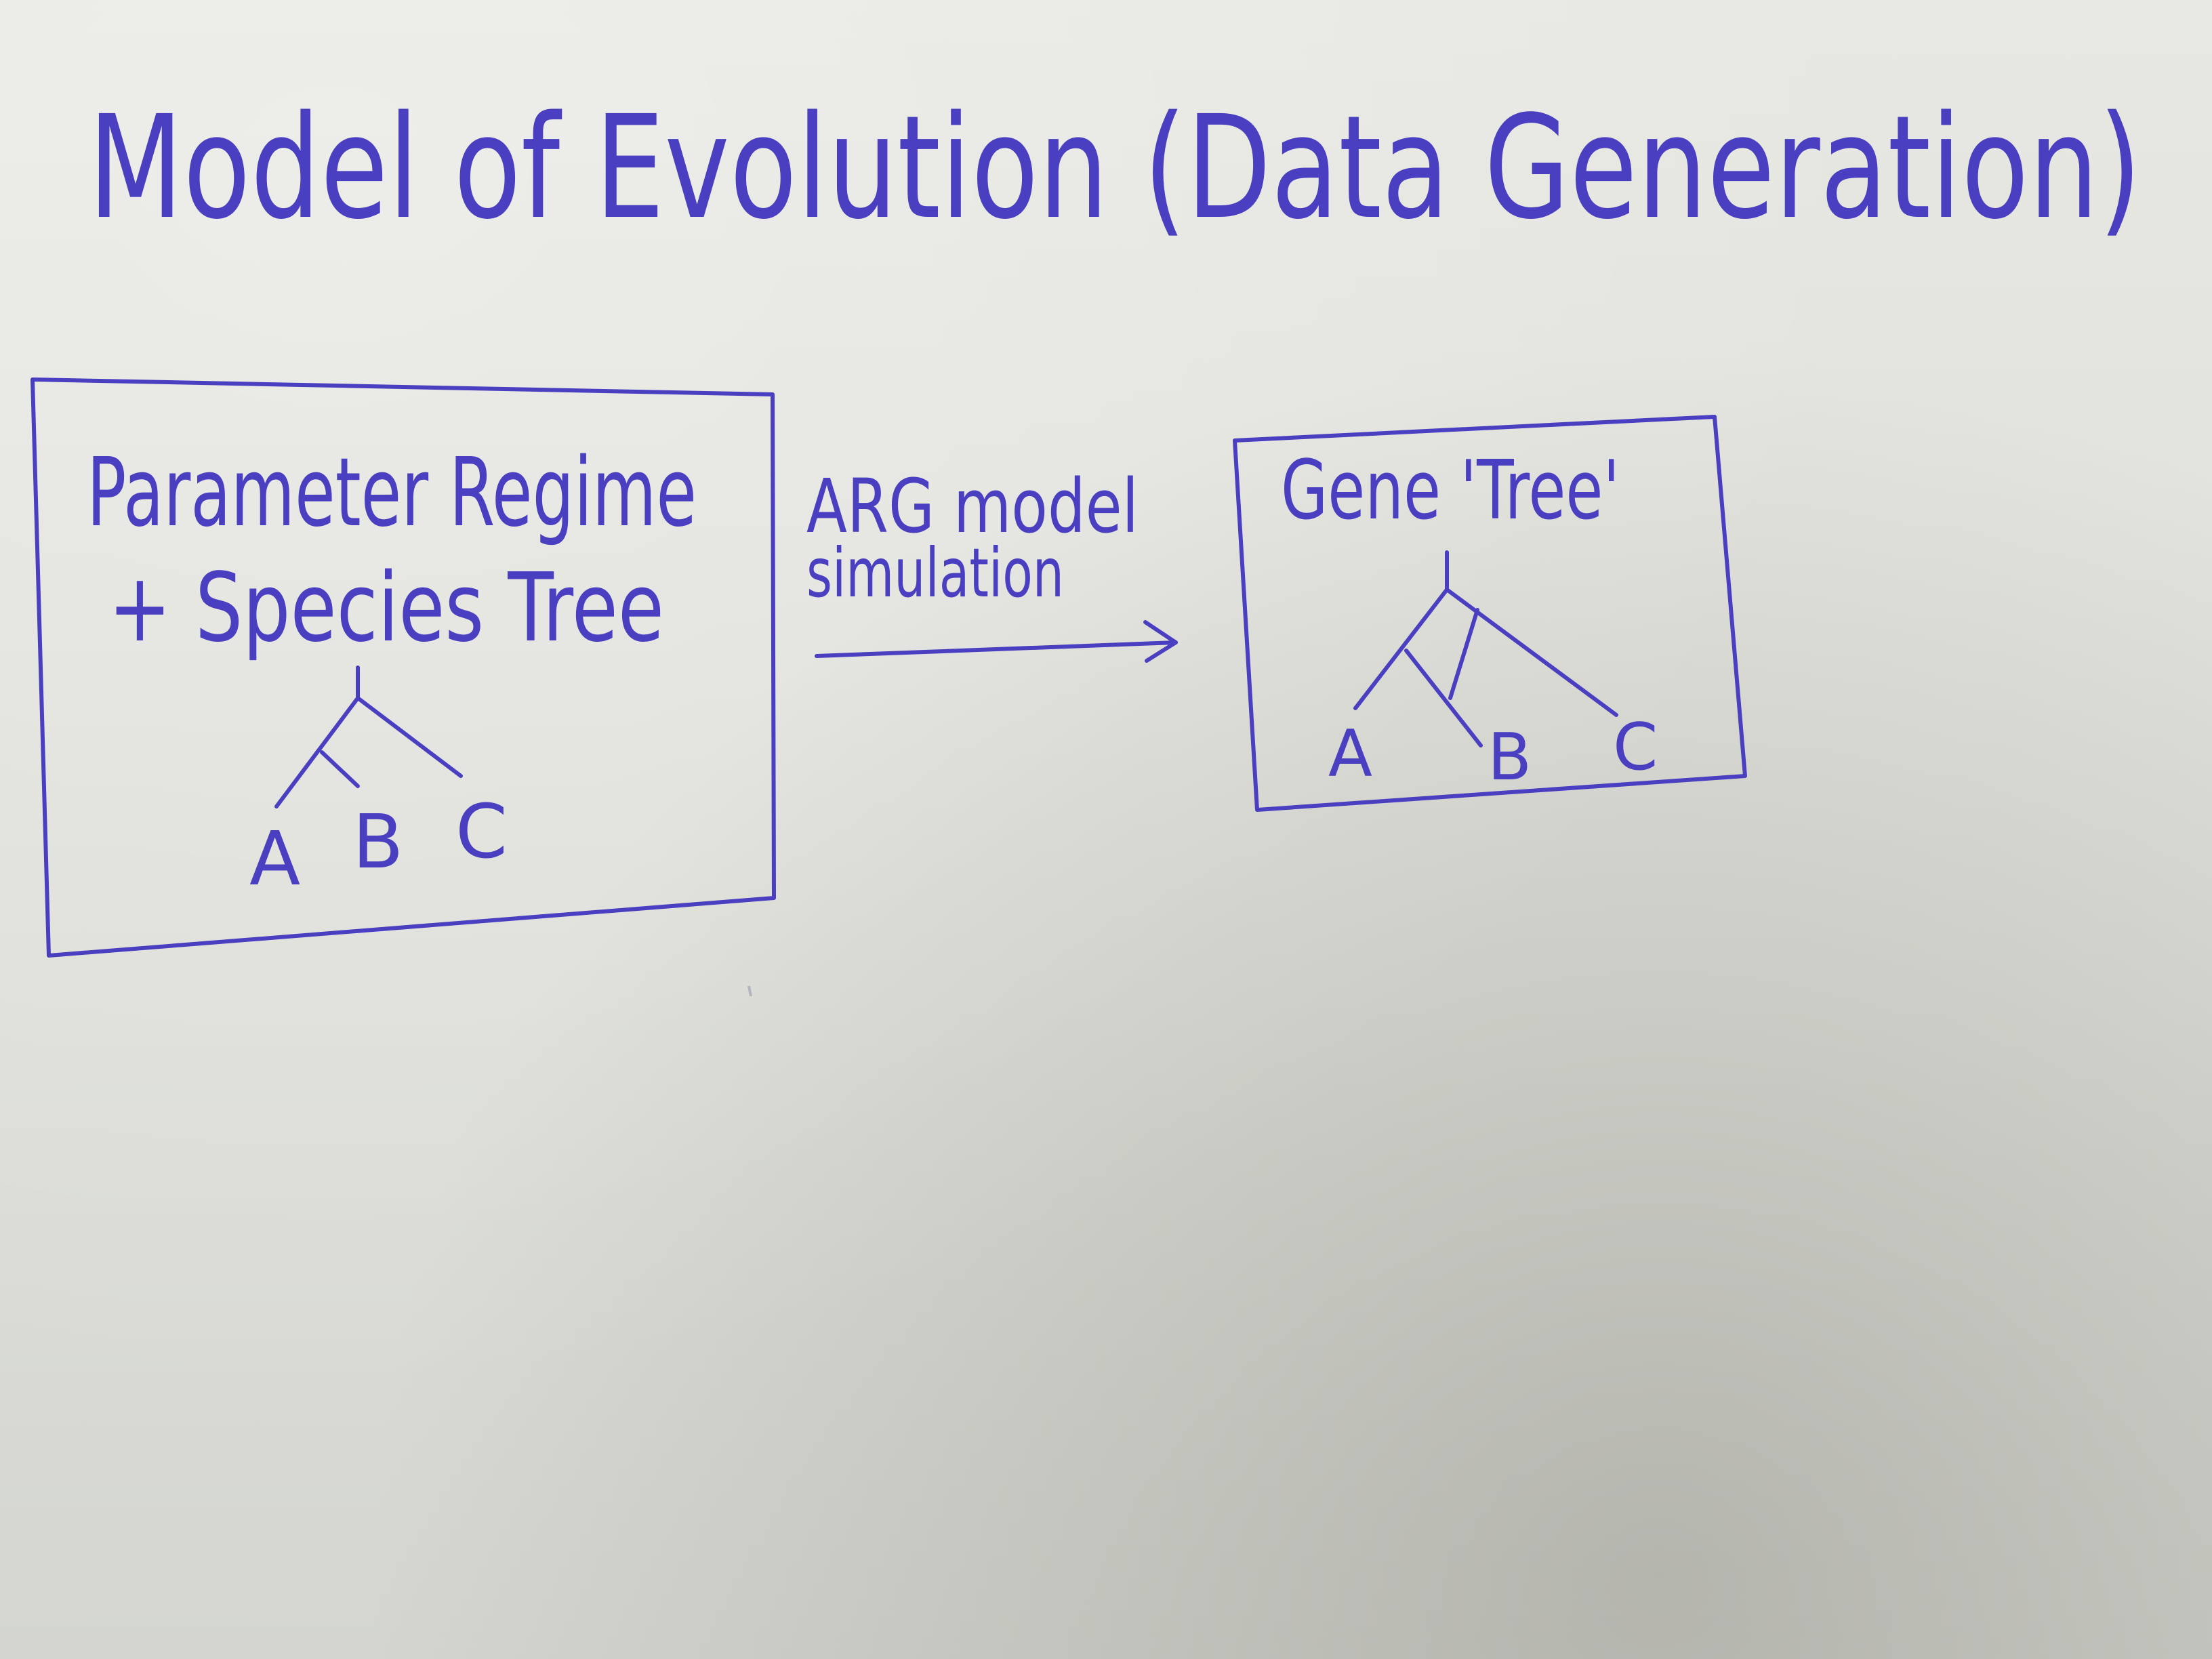 The image size is (2212, 1659). Describe the element at coordinates (1401, 649) in the screenshot. I see `gene-tree-left-branch` at that location.